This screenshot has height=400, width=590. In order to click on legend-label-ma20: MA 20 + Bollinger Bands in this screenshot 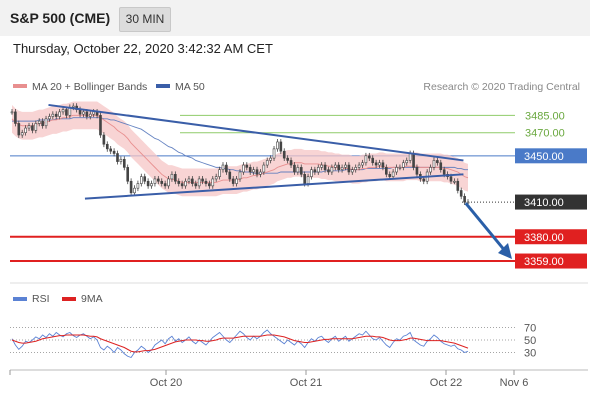, I will do `click(89, 87)`.